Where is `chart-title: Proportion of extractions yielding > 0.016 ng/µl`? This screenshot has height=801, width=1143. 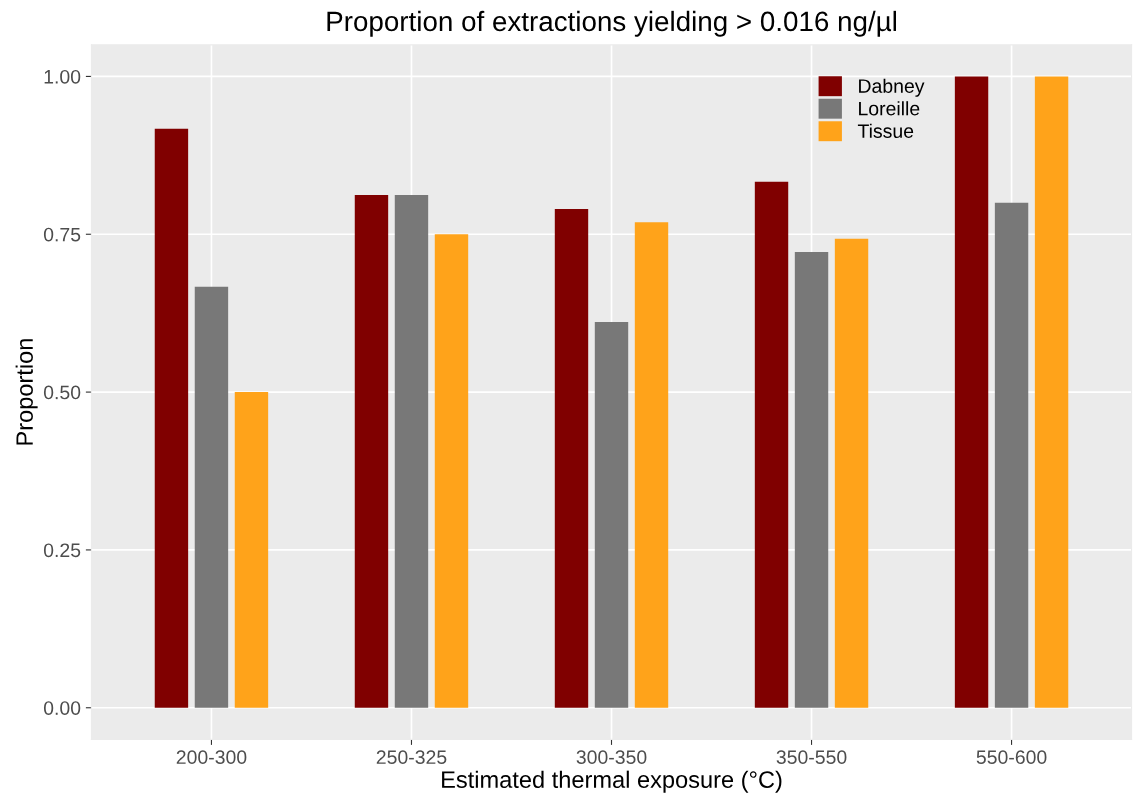
chart-title: Proportion of extractions yielding > 0.016 ng/µl is located at coordinates (611, 23).